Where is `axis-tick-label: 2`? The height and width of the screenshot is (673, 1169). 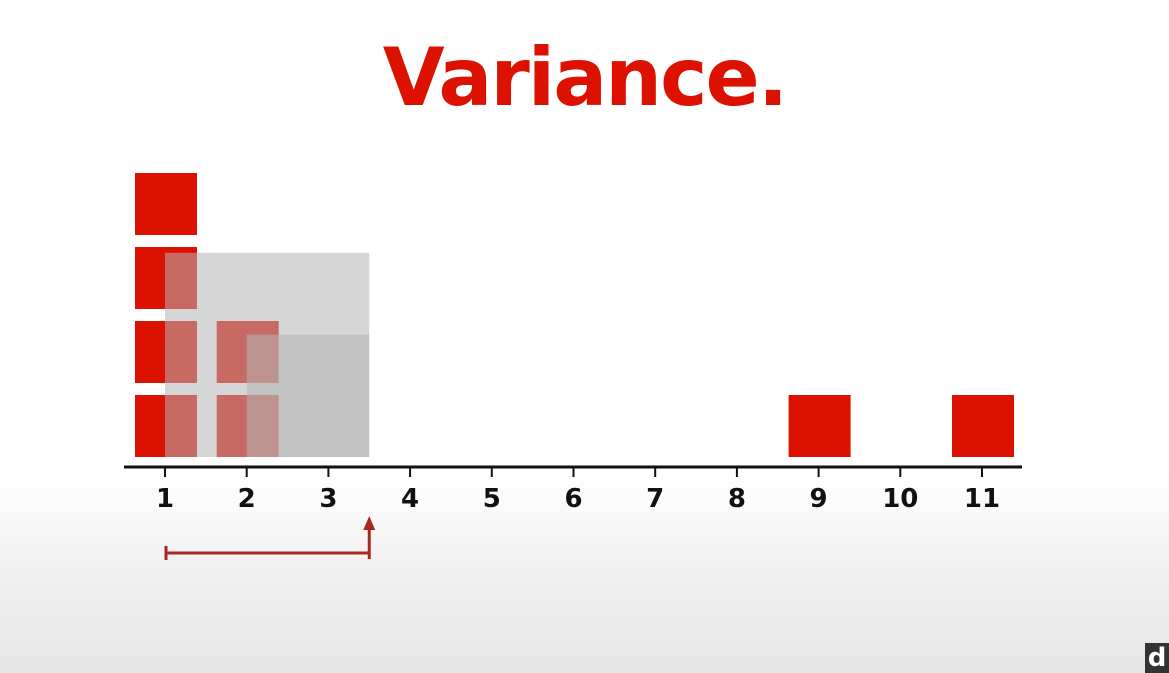 axis-tick-label: 2 is located at coordinates (247, 499).